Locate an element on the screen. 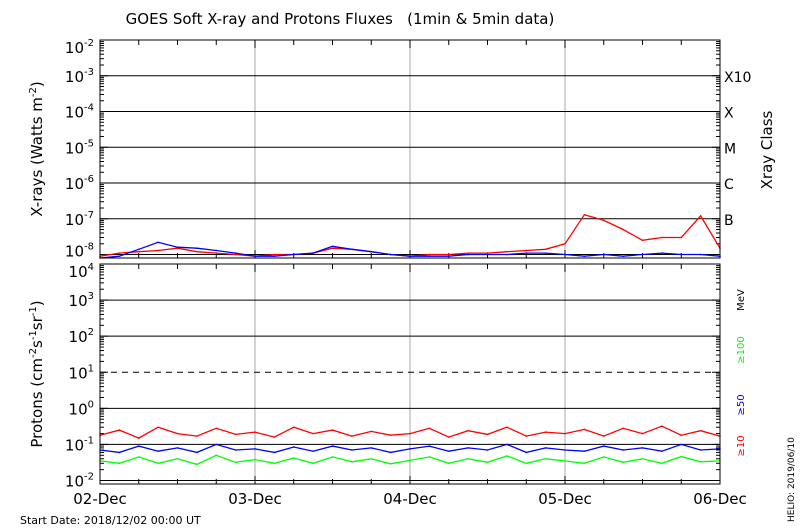  y-tick-label: 10⁻¹ is located at coordinates (79, 444).